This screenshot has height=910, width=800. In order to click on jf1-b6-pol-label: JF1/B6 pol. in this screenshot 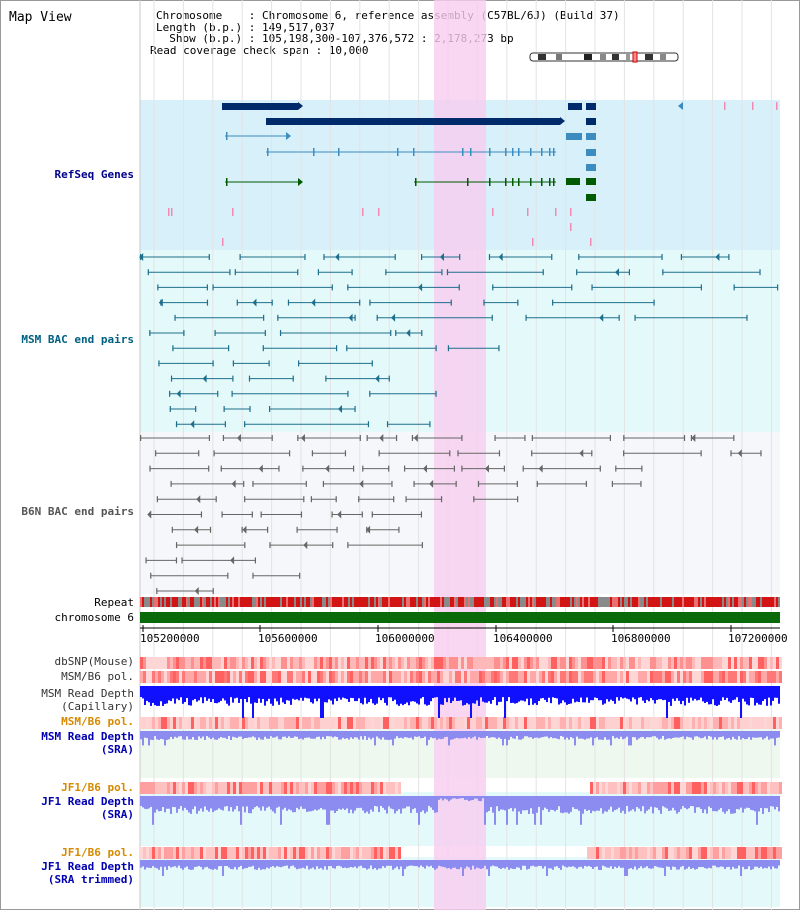, I will do `click(97, 787)`.